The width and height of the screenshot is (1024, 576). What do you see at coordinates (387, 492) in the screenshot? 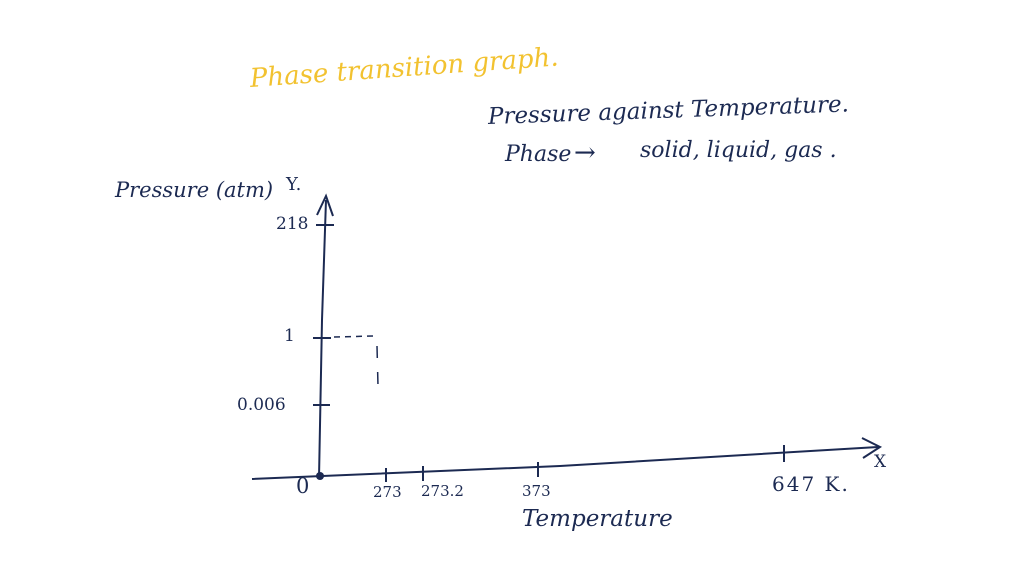
I see `x-tick-label-273: 273` at bounding box center [387, 492].